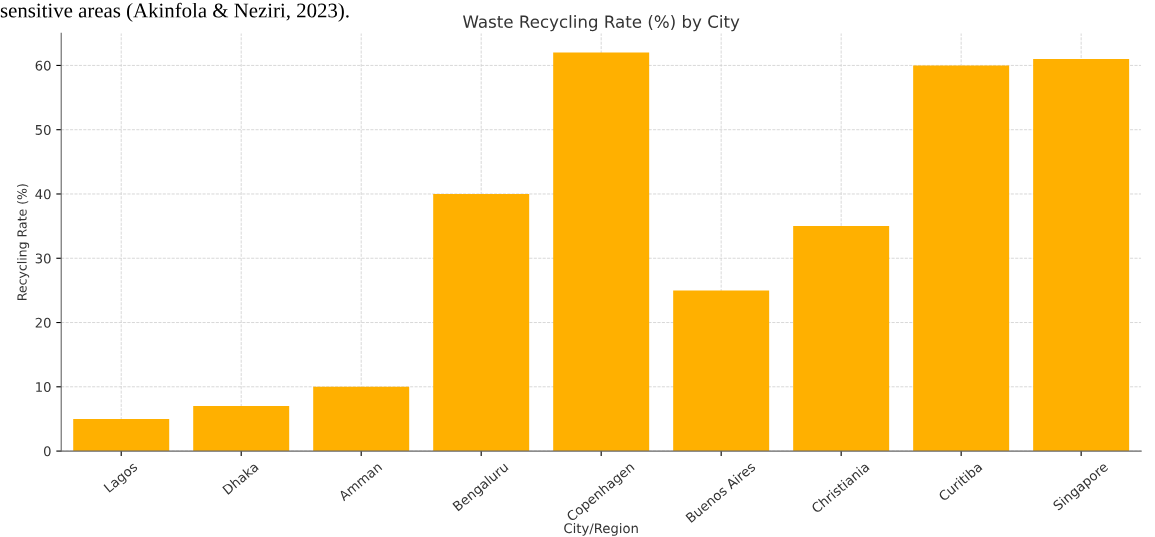 This screenshot has width=1155, height=537. What do you see at coordinates (43, 194) in the screenshot?
I see `y-tick-label: 40` at bounding box center [43, 194].